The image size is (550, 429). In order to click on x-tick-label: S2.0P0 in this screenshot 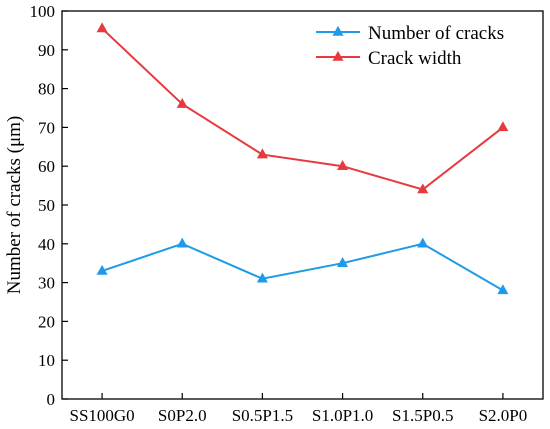, I will do `click(503, 415)`.